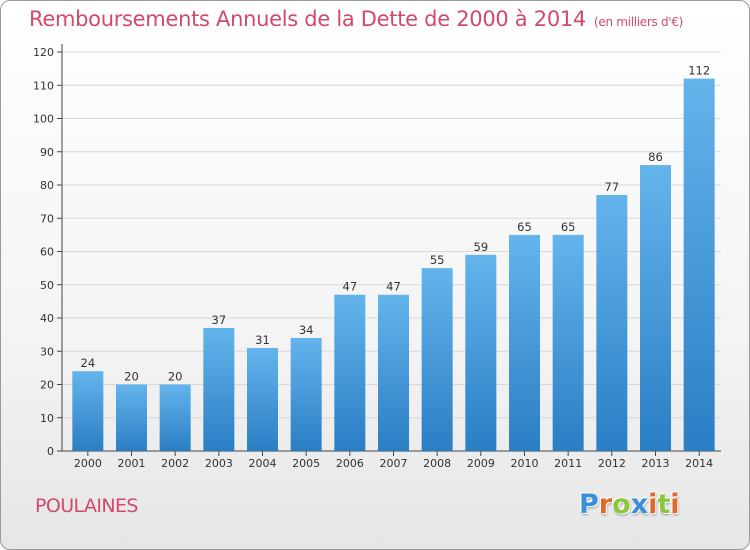 This screenshot has width=750, height=550. What do you see at coordinates (699, 264) in the screenshot?
I see `bar-2014` at bounding box center [699, 264].